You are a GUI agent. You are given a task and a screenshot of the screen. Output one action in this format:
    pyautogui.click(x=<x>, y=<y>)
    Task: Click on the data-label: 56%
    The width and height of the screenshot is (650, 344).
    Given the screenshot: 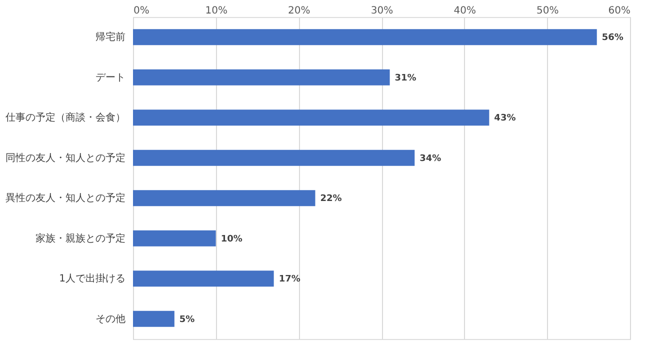 What is the action you would take?
    pyautogui.click(x=613, y=38)
    